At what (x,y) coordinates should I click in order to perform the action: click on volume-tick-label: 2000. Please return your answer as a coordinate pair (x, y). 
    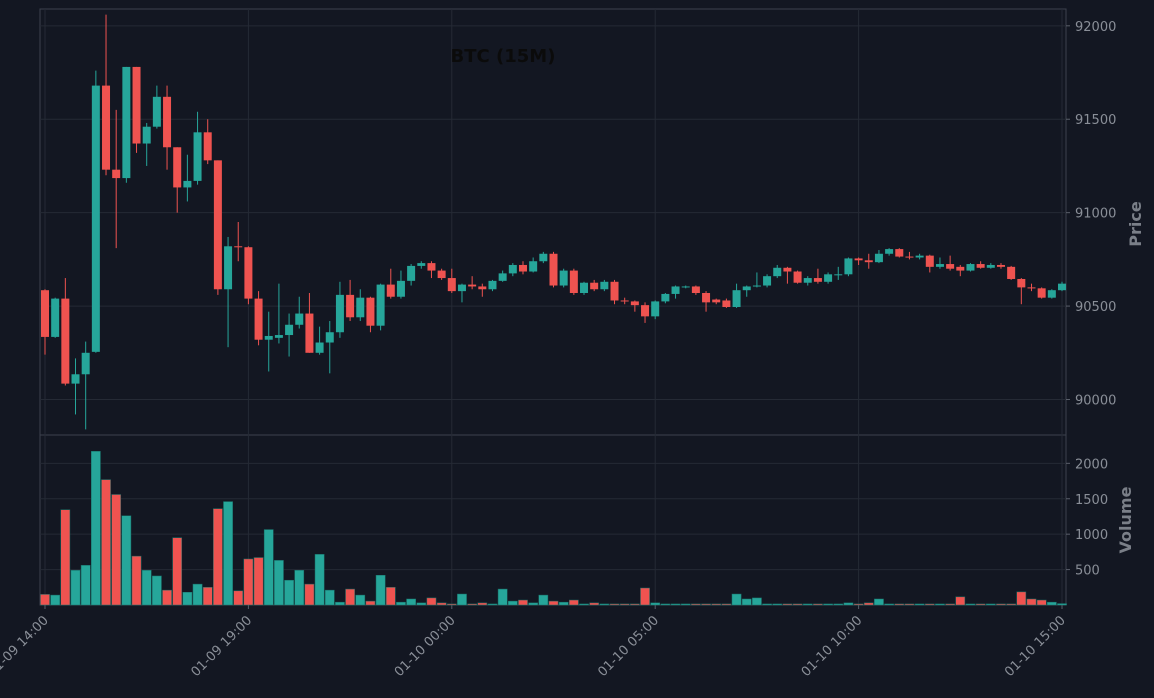
    Looking at the image, I should click on (1091, 464).